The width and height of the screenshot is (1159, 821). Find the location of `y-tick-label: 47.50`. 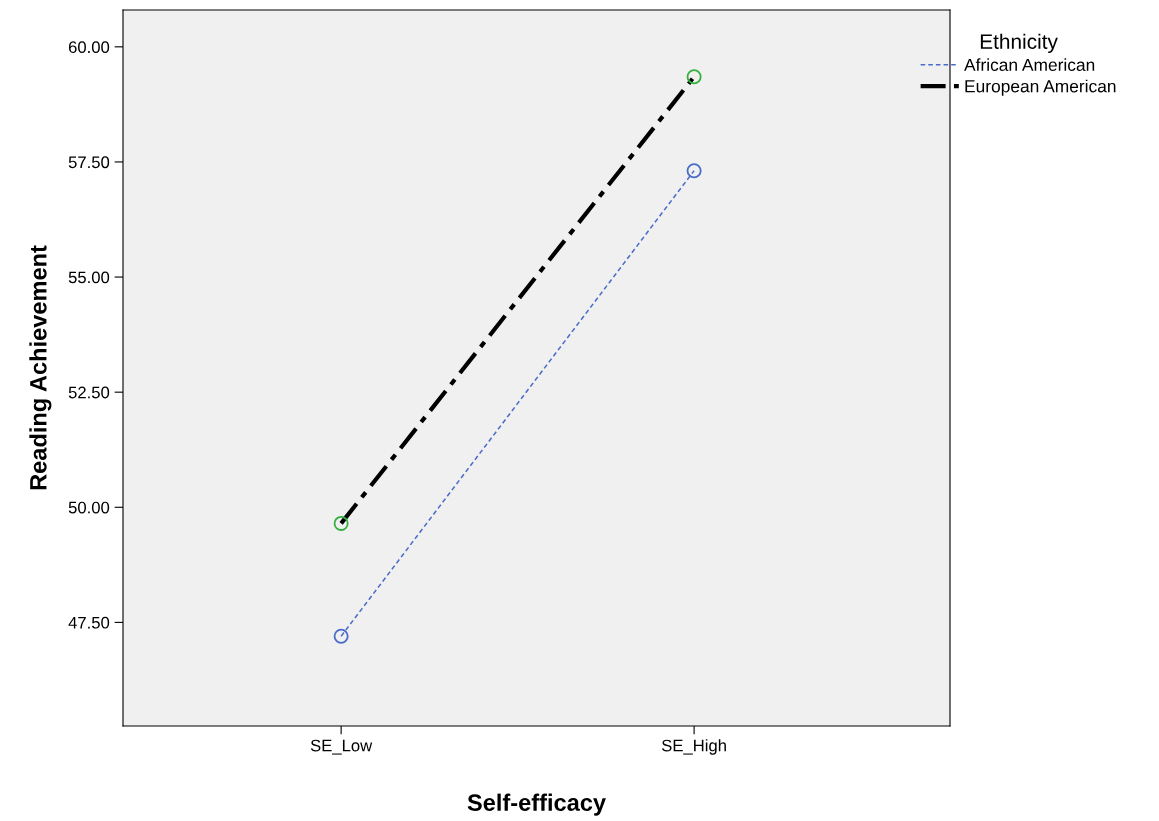

y-tick-label: 47.50 is located at coordinates (89, 622).